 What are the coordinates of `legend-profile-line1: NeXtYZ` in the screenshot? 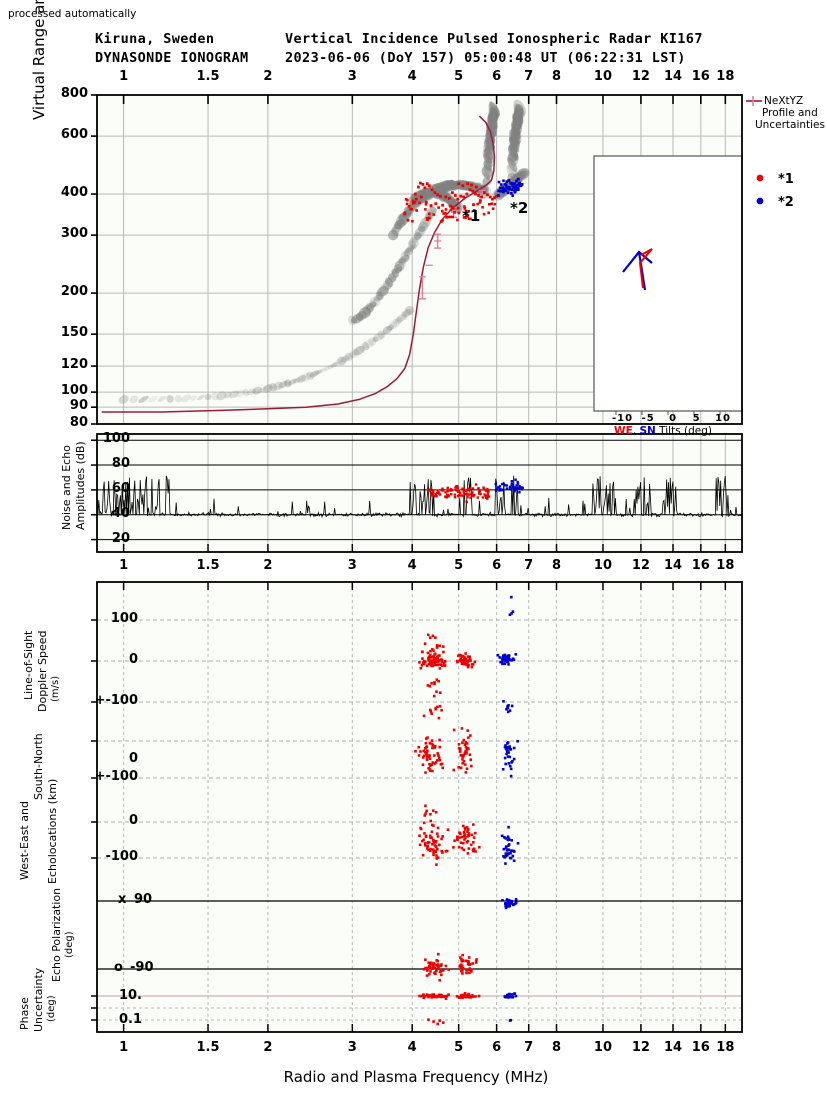 It's located at (784, 101).